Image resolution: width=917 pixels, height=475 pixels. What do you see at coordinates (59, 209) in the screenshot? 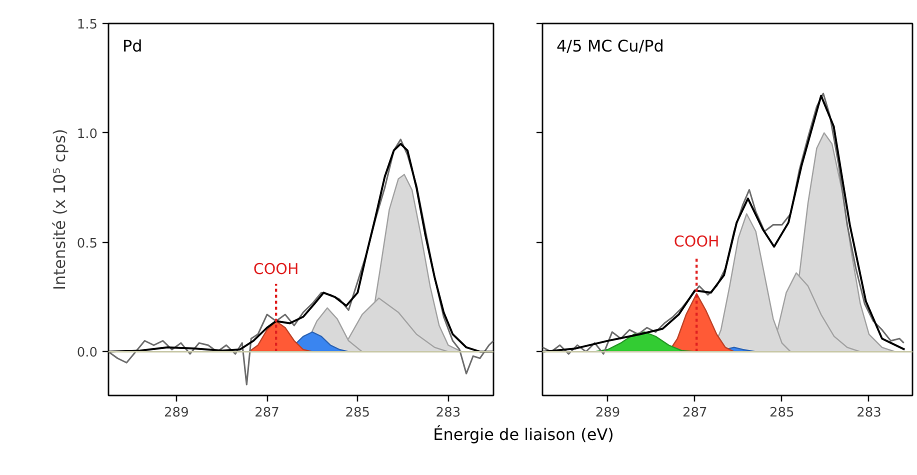
I see `y-axis-title: Intensité (x 10⁵ cps)` at bounding box center [59, 209].